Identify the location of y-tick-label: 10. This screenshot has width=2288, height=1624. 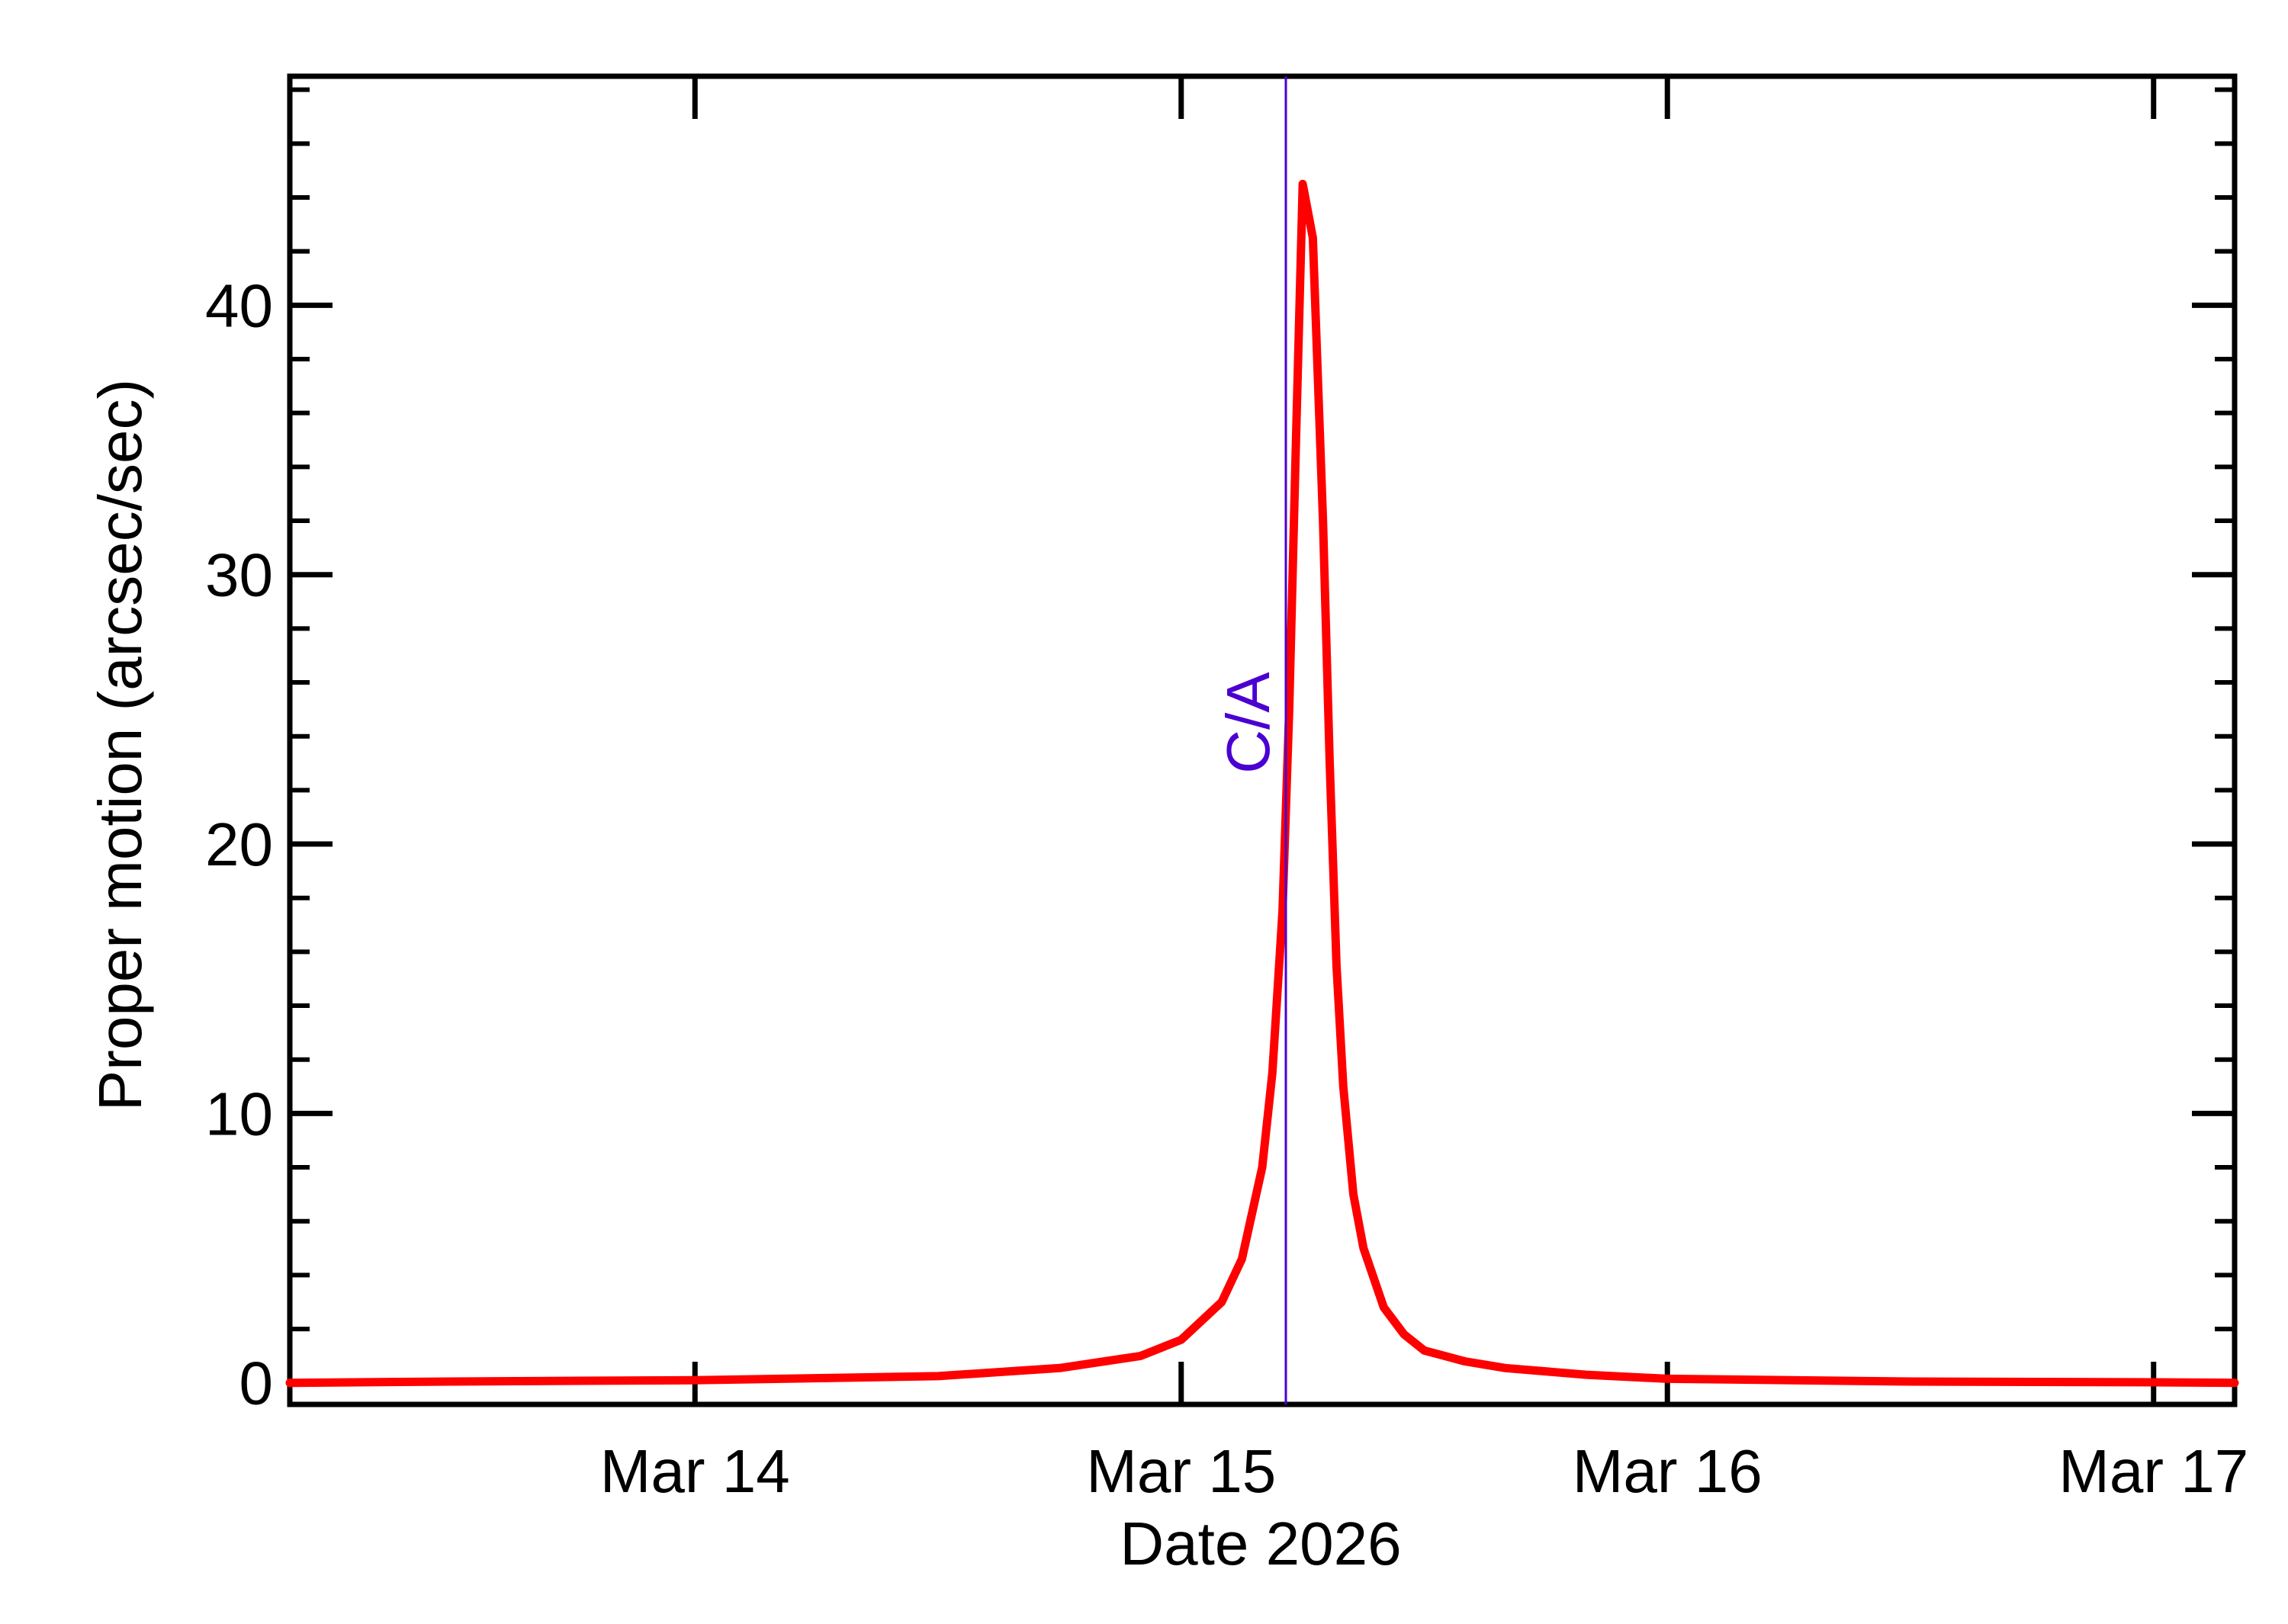
(239, 1113).